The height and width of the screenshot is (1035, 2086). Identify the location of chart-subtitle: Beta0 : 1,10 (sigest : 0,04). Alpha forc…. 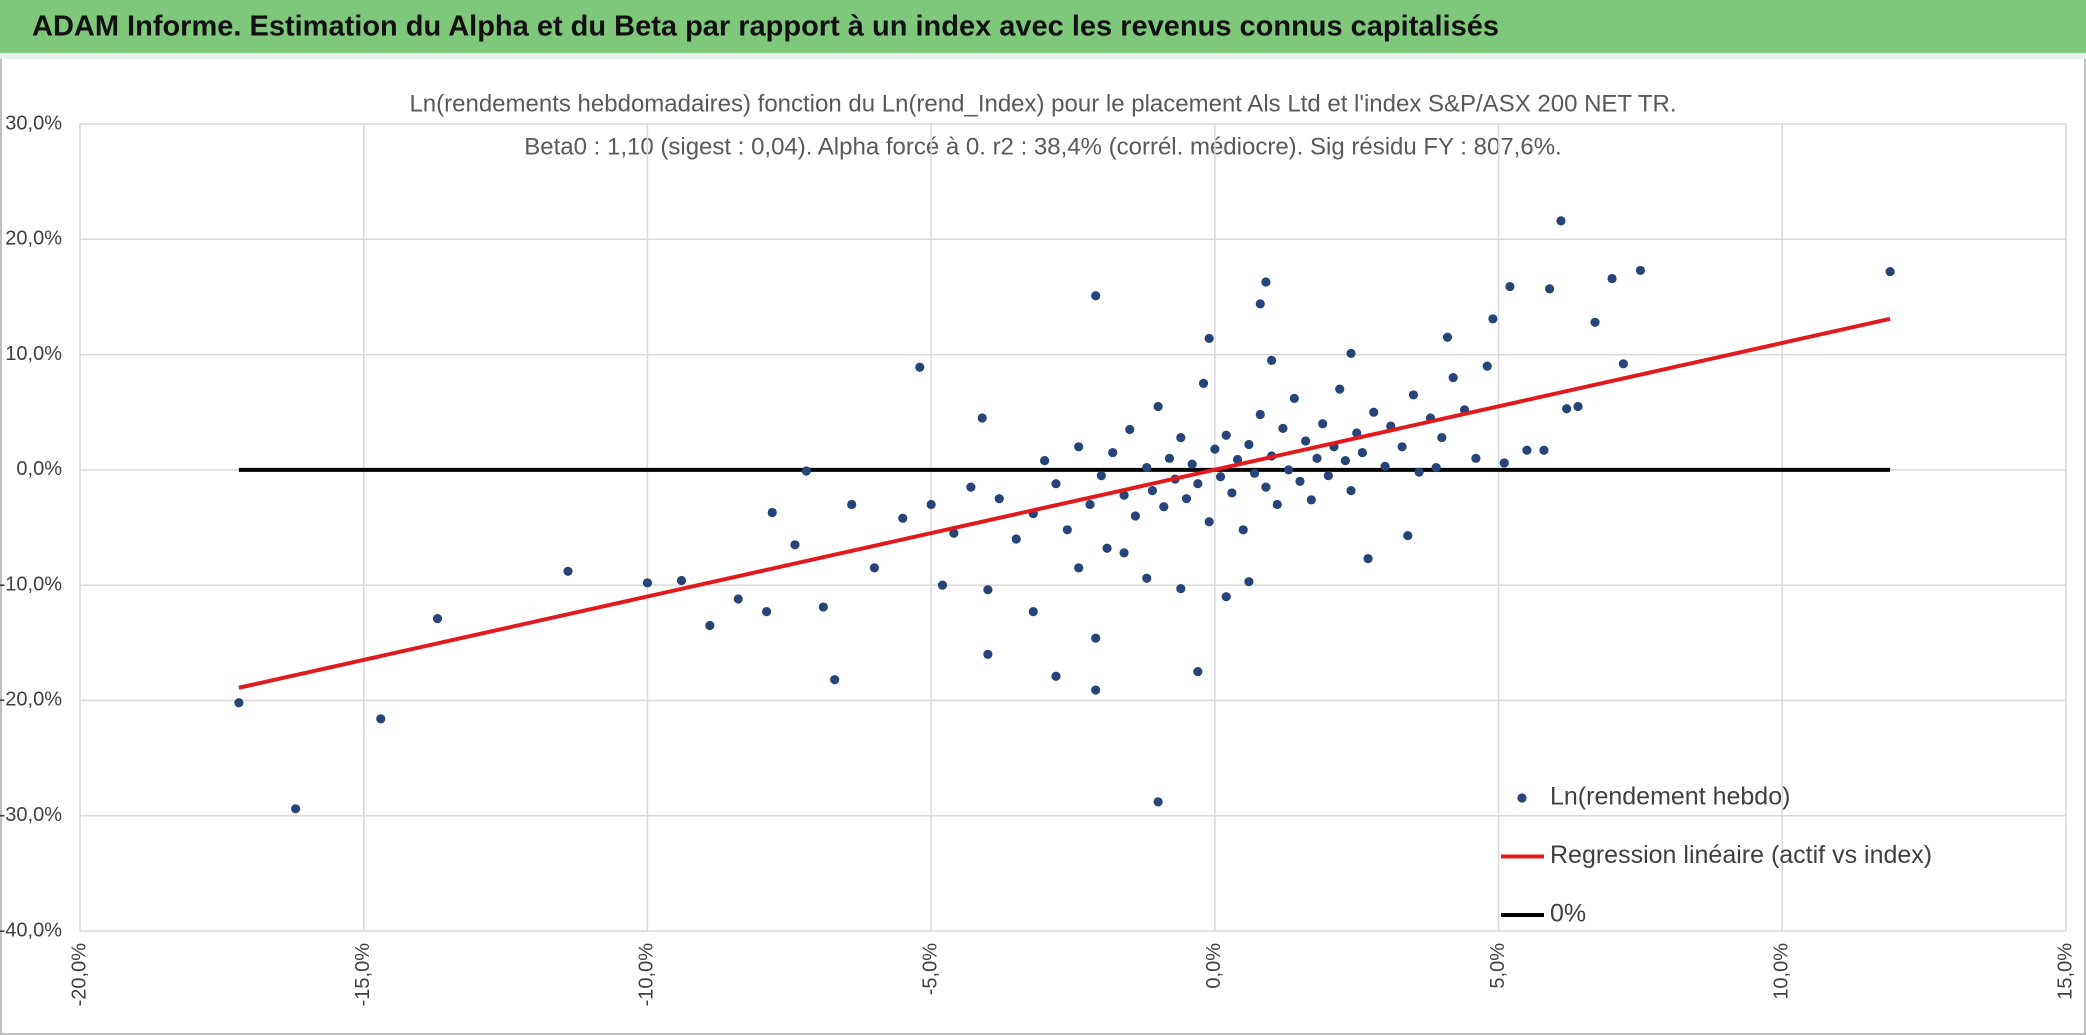
(1042, 146).